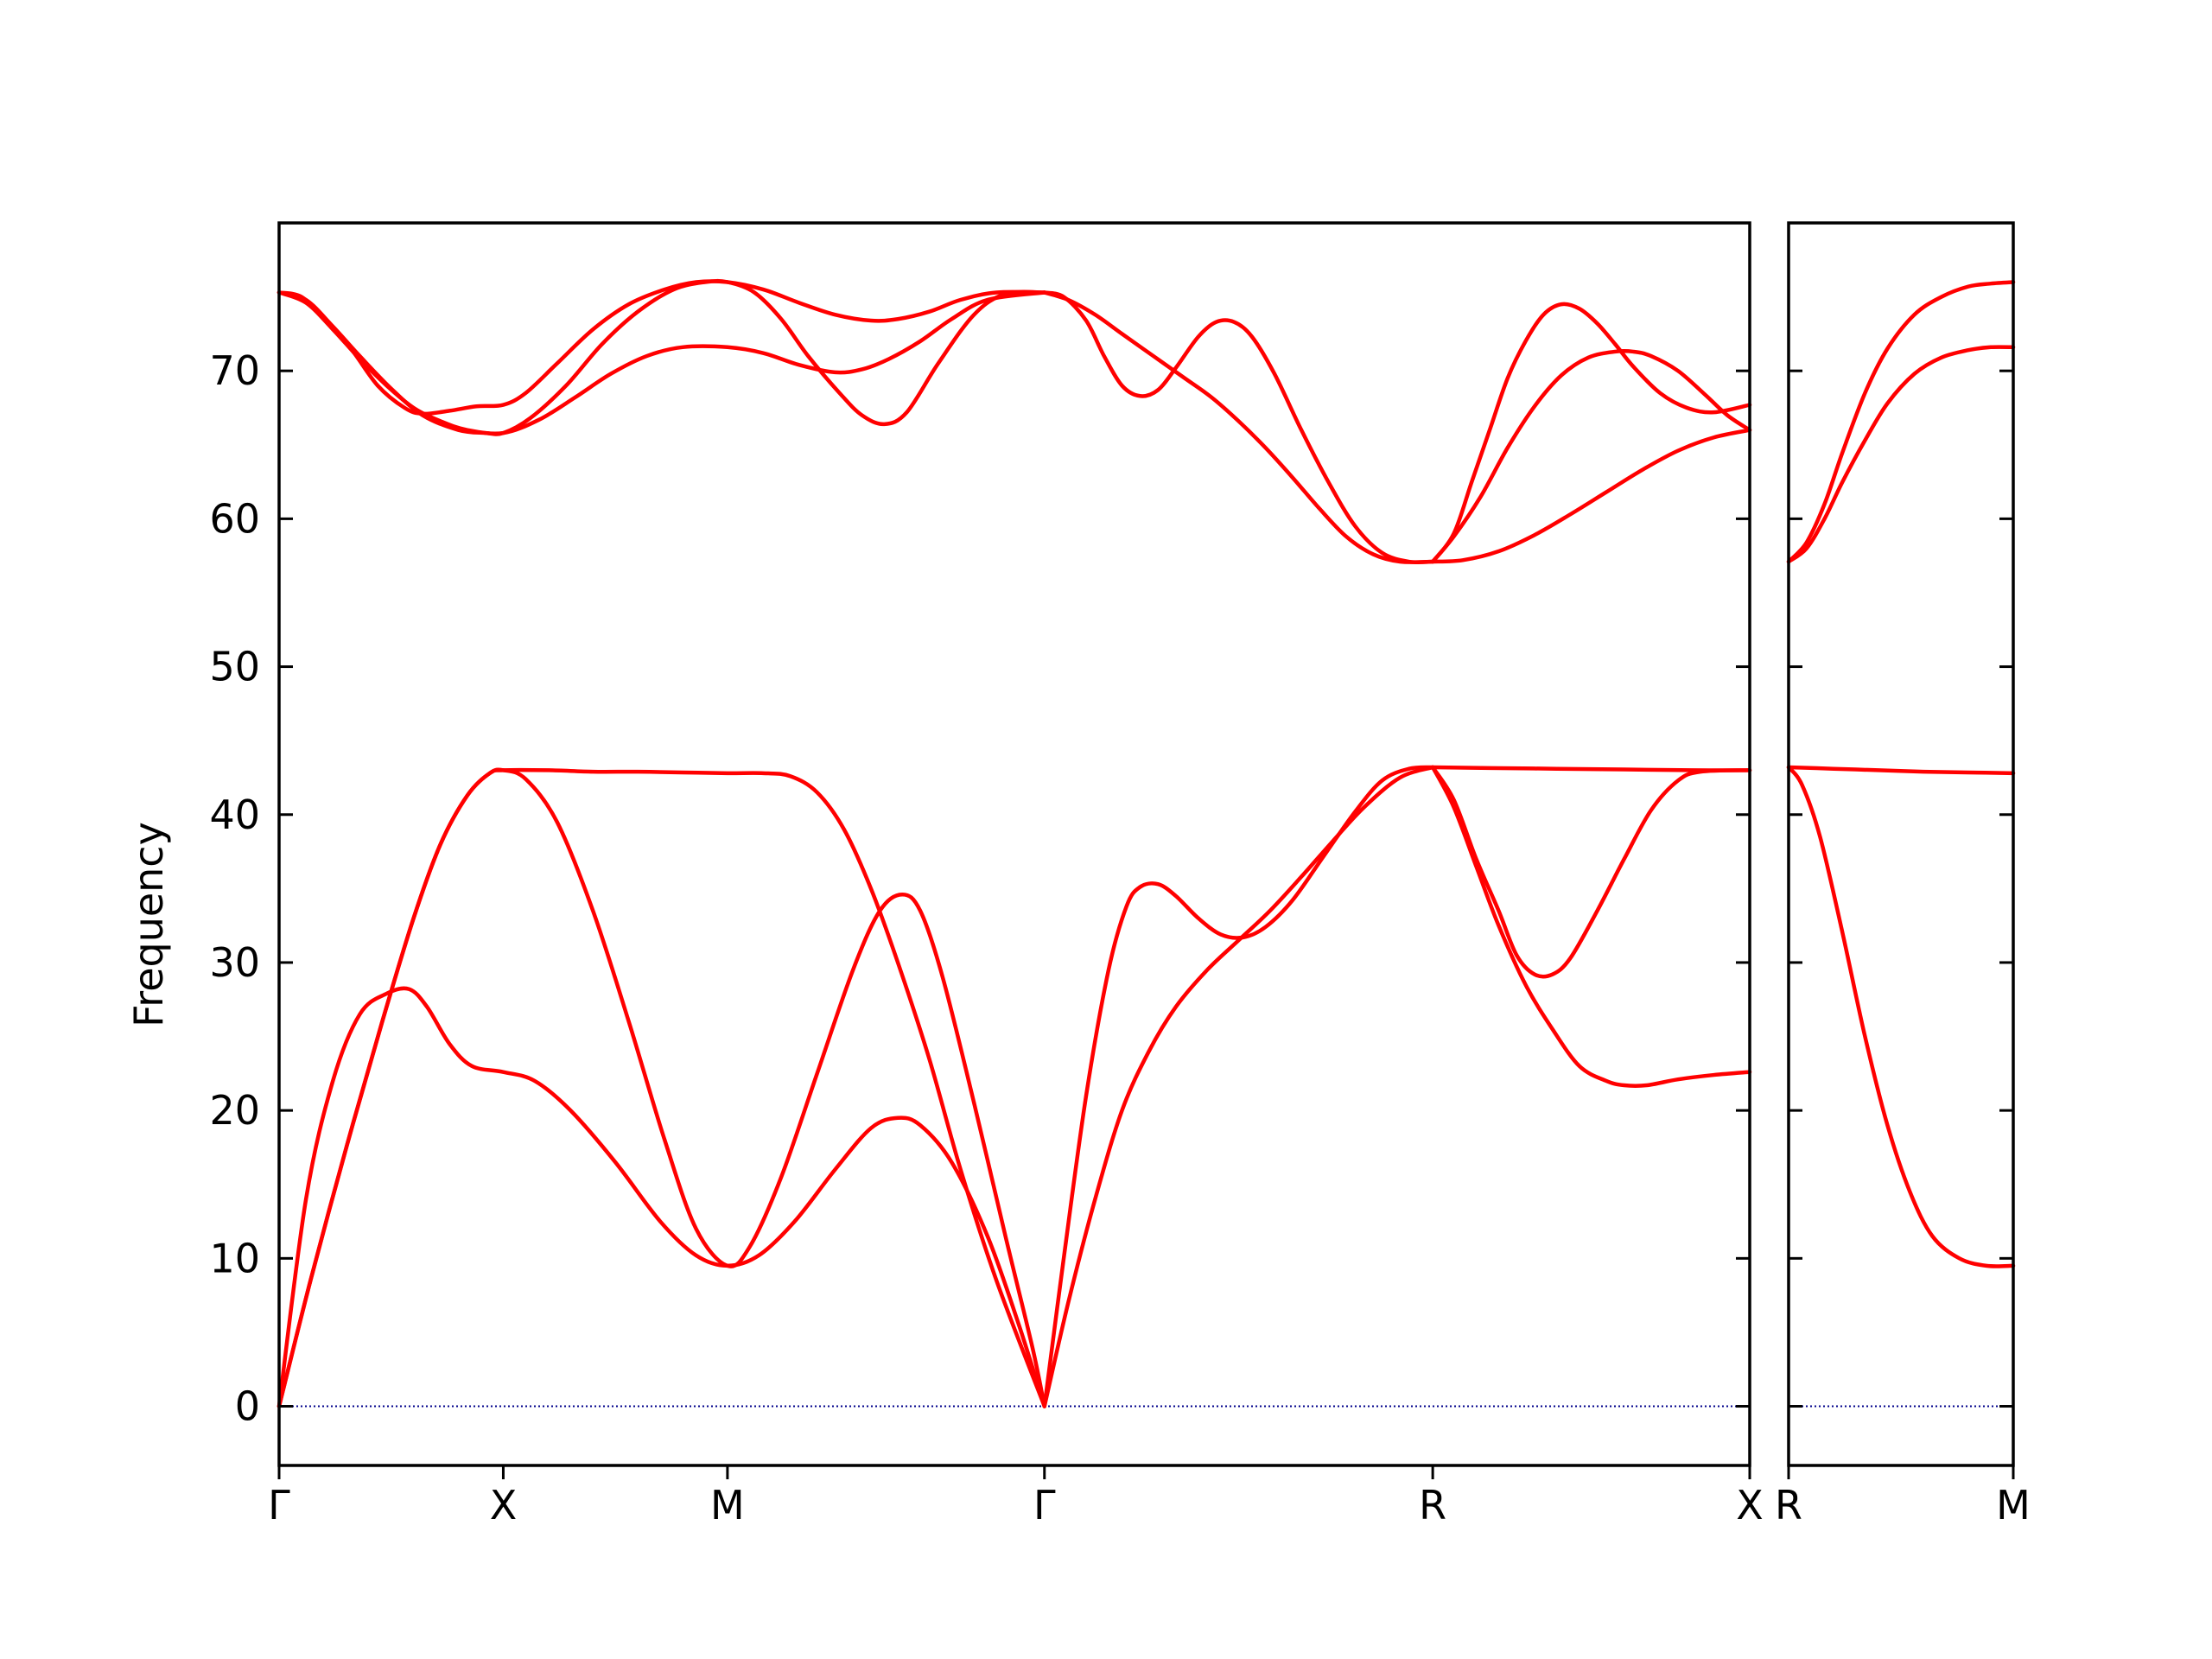 Image resolution: width=2212 pixels, height=1659 pixels. Describe the element at coordinates (234, 1110) in the screenshot. I see `y-tick-label-20: 20` at that location.